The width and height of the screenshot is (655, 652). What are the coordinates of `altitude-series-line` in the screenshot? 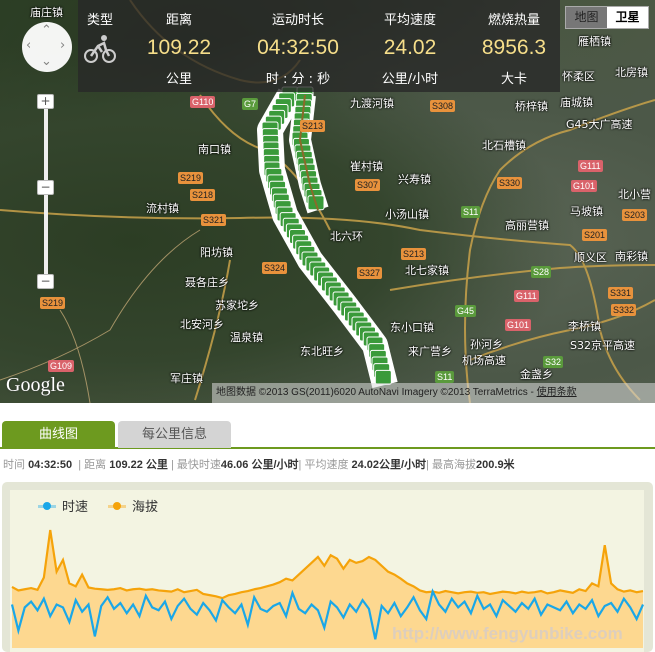 It's located at (327, 564).